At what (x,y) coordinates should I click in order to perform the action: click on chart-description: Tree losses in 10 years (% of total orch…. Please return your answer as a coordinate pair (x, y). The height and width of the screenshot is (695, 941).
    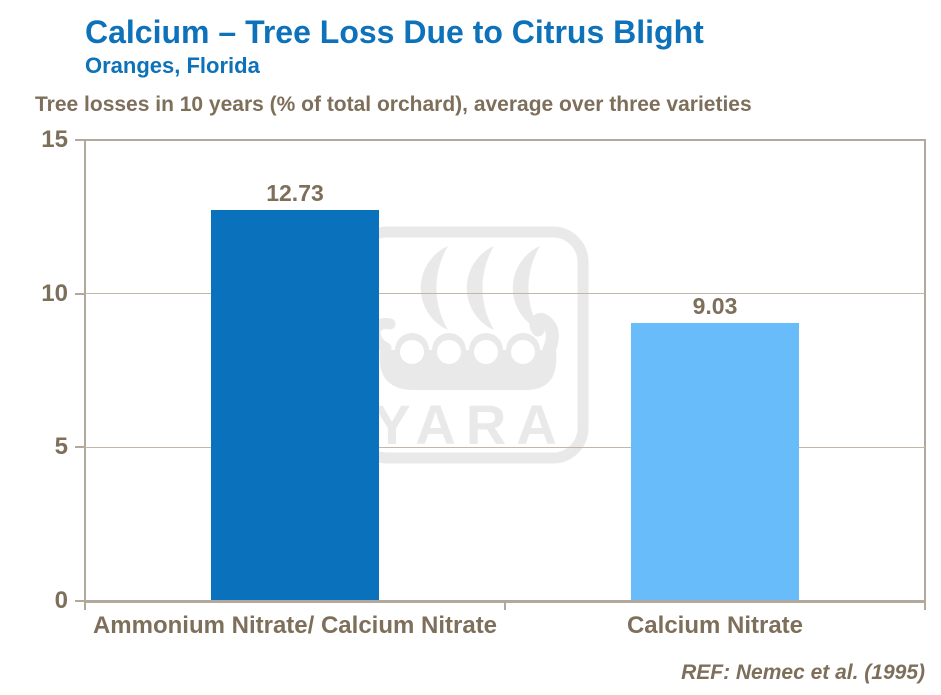
    Looking at the image, I should click on (393, 104).